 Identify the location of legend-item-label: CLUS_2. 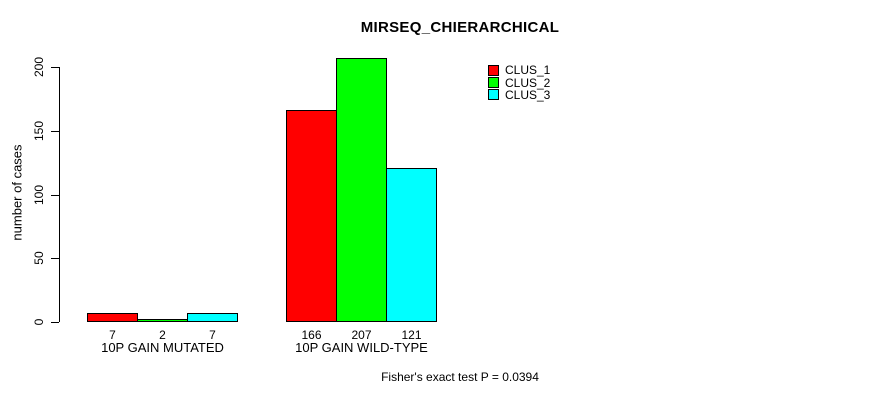
(528, 82).